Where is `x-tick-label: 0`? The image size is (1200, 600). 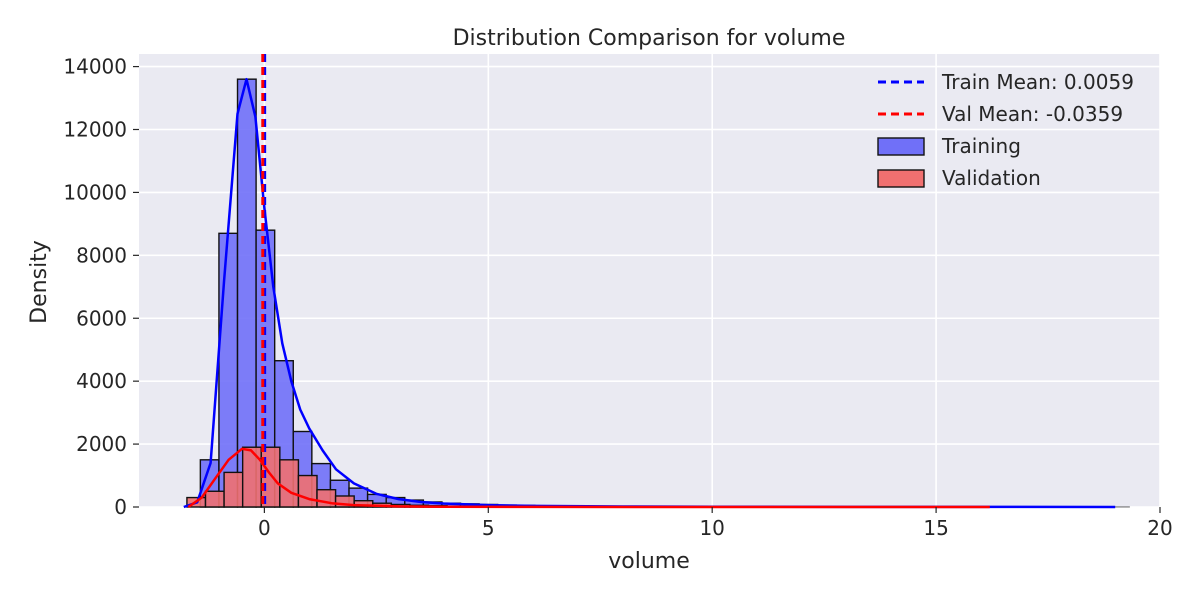
x-tick-label: 0 is located at coordinates (264, 528).